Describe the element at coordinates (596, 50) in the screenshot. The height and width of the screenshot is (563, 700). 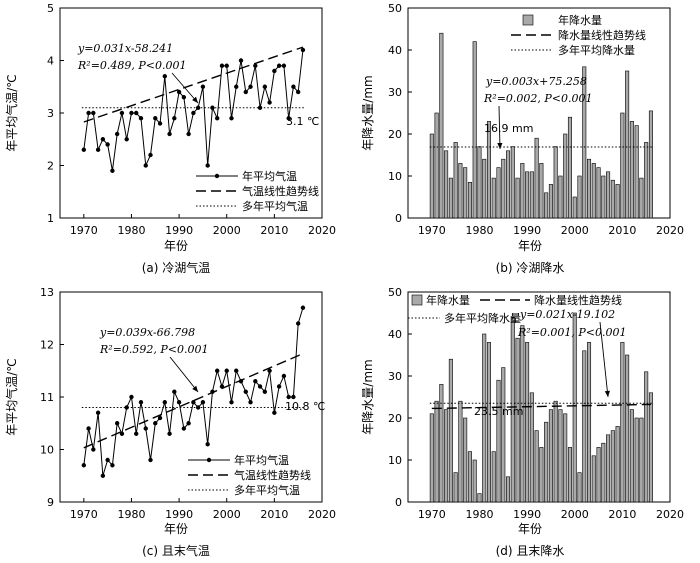
I see `legend-label-mean: 多年平均降水量` at that location.